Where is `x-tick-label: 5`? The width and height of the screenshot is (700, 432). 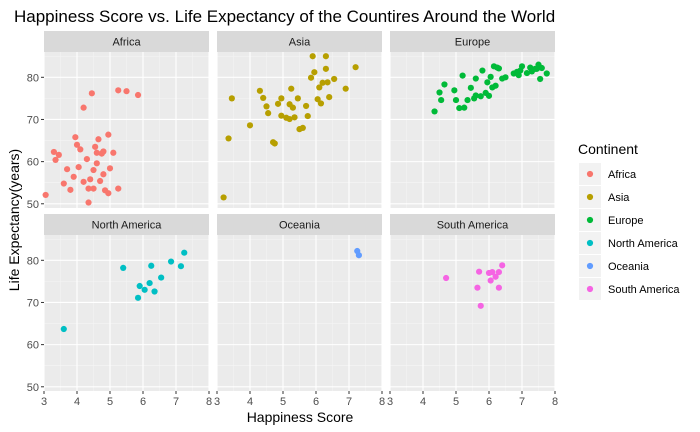 x-tick-label: 5 is located at coordinates (110, 402).